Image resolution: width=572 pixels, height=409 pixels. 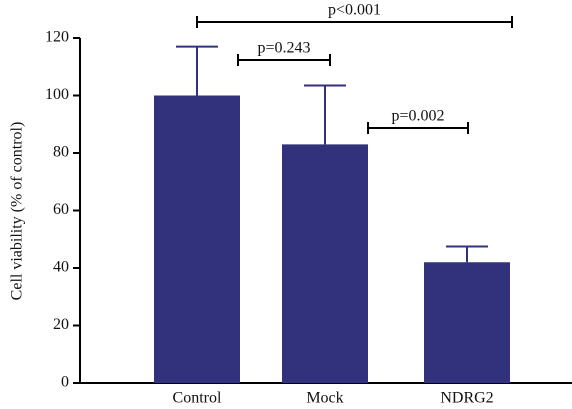 What do you see at coordinates (57, 37) in the screenshot?
I see `y-tick-label: 120` at bounding box center [57, 37].